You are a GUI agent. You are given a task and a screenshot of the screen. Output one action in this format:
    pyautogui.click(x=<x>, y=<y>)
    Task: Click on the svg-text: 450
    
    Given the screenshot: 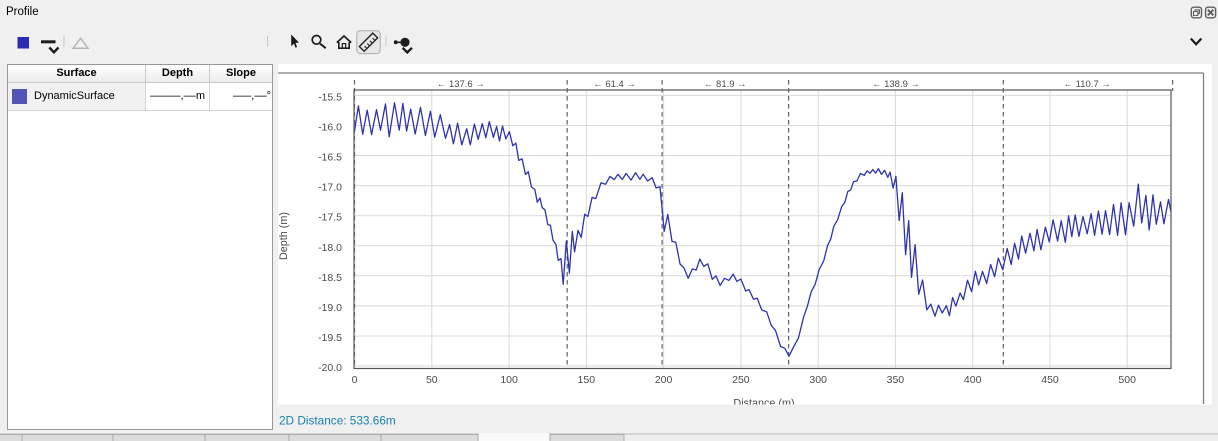 What is the action you would take?
    pyautogui.click(x=1050, y=380)
    